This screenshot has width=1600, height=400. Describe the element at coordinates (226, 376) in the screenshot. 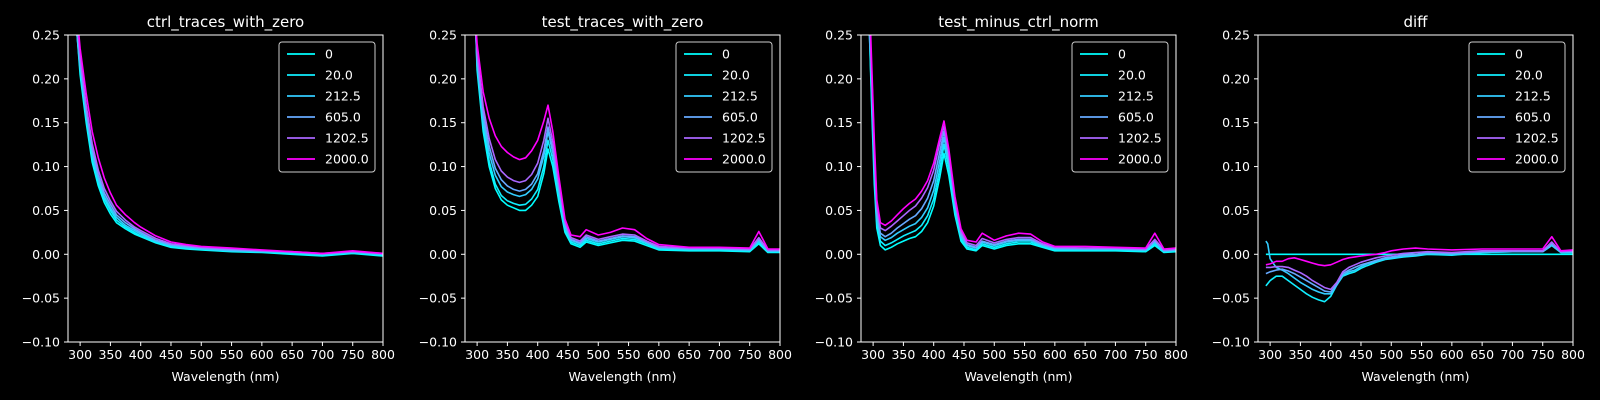

I see `x-axis-label: Wavelength (nm)` at that location.